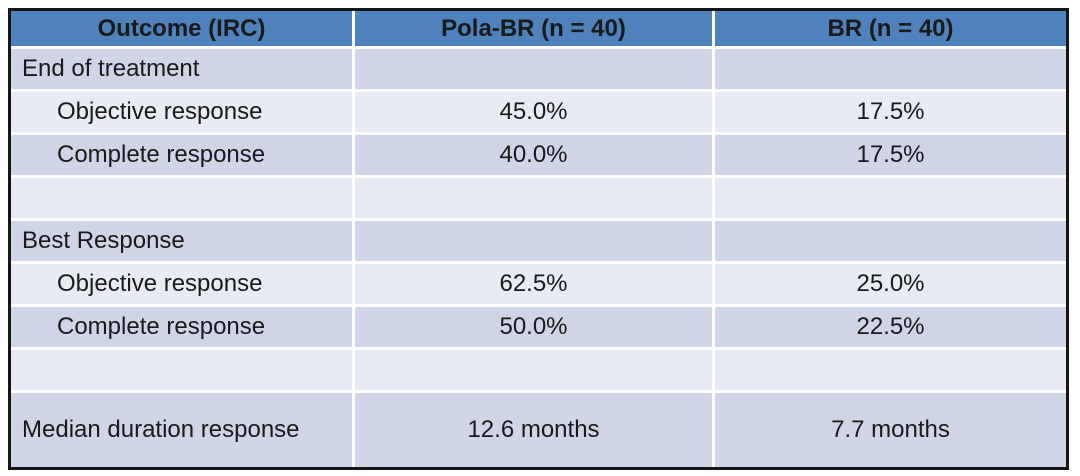 The width and height of the screenshot is (1080, 476). Describe the element at coordinates (890, 28) in the screenshot. I see `column-header-br: BR (n = 40)` at that location.